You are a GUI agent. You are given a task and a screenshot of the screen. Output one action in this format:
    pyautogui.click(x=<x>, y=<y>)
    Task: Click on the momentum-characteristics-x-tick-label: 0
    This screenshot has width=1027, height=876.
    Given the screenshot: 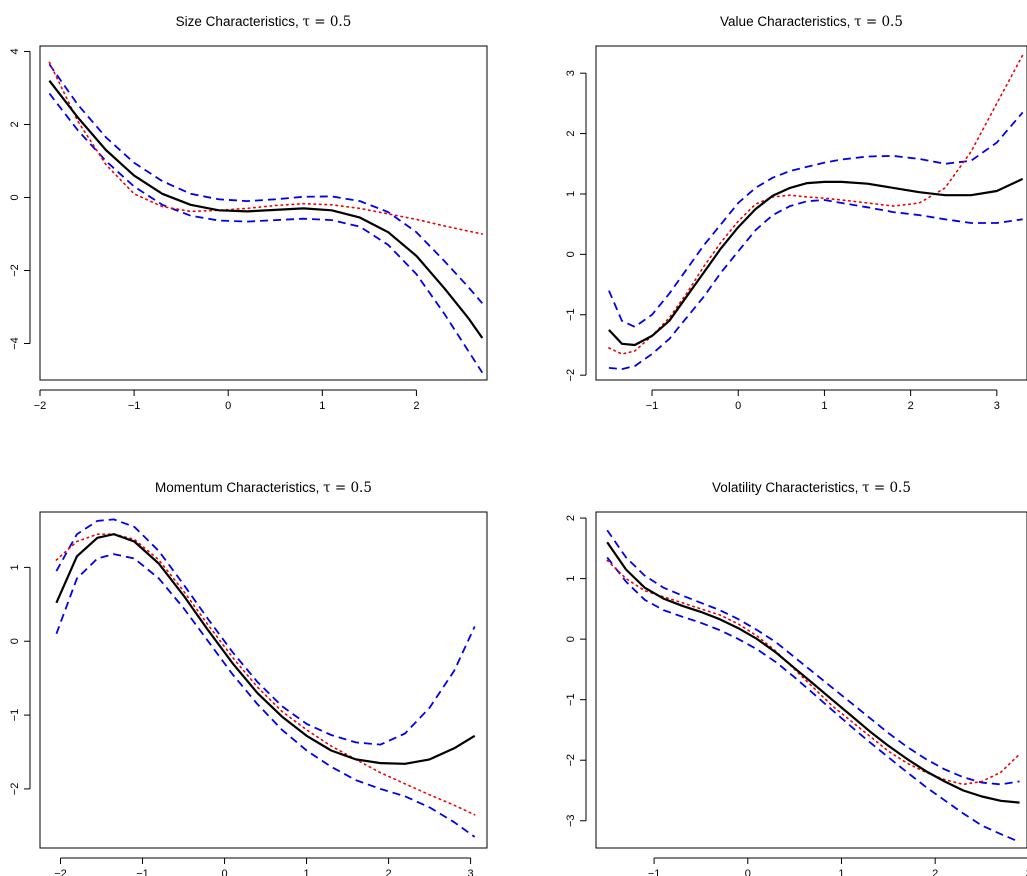 What is the action you would take?
    pyautogui.click(x=224, y=872)
    